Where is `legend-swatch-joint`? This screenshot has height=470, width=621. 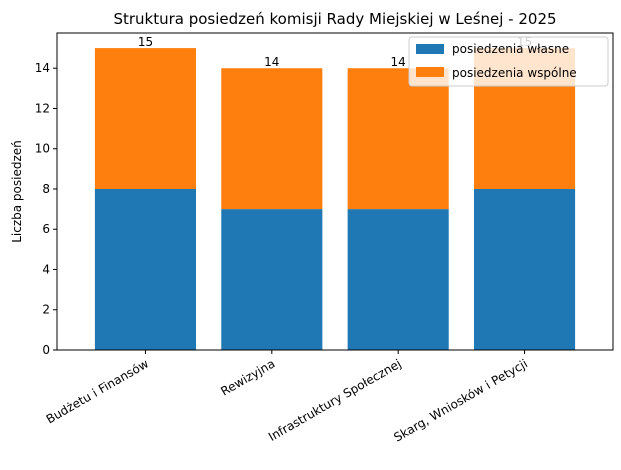 legend-swatch-joint is located at coordinates (430, 72).